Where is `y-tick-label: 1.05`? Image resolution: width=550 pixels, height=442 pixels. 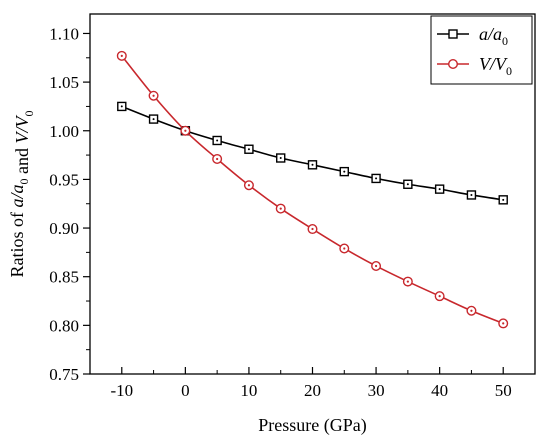 y-tick-label: 1.05 is located at coordinates (64, 82).